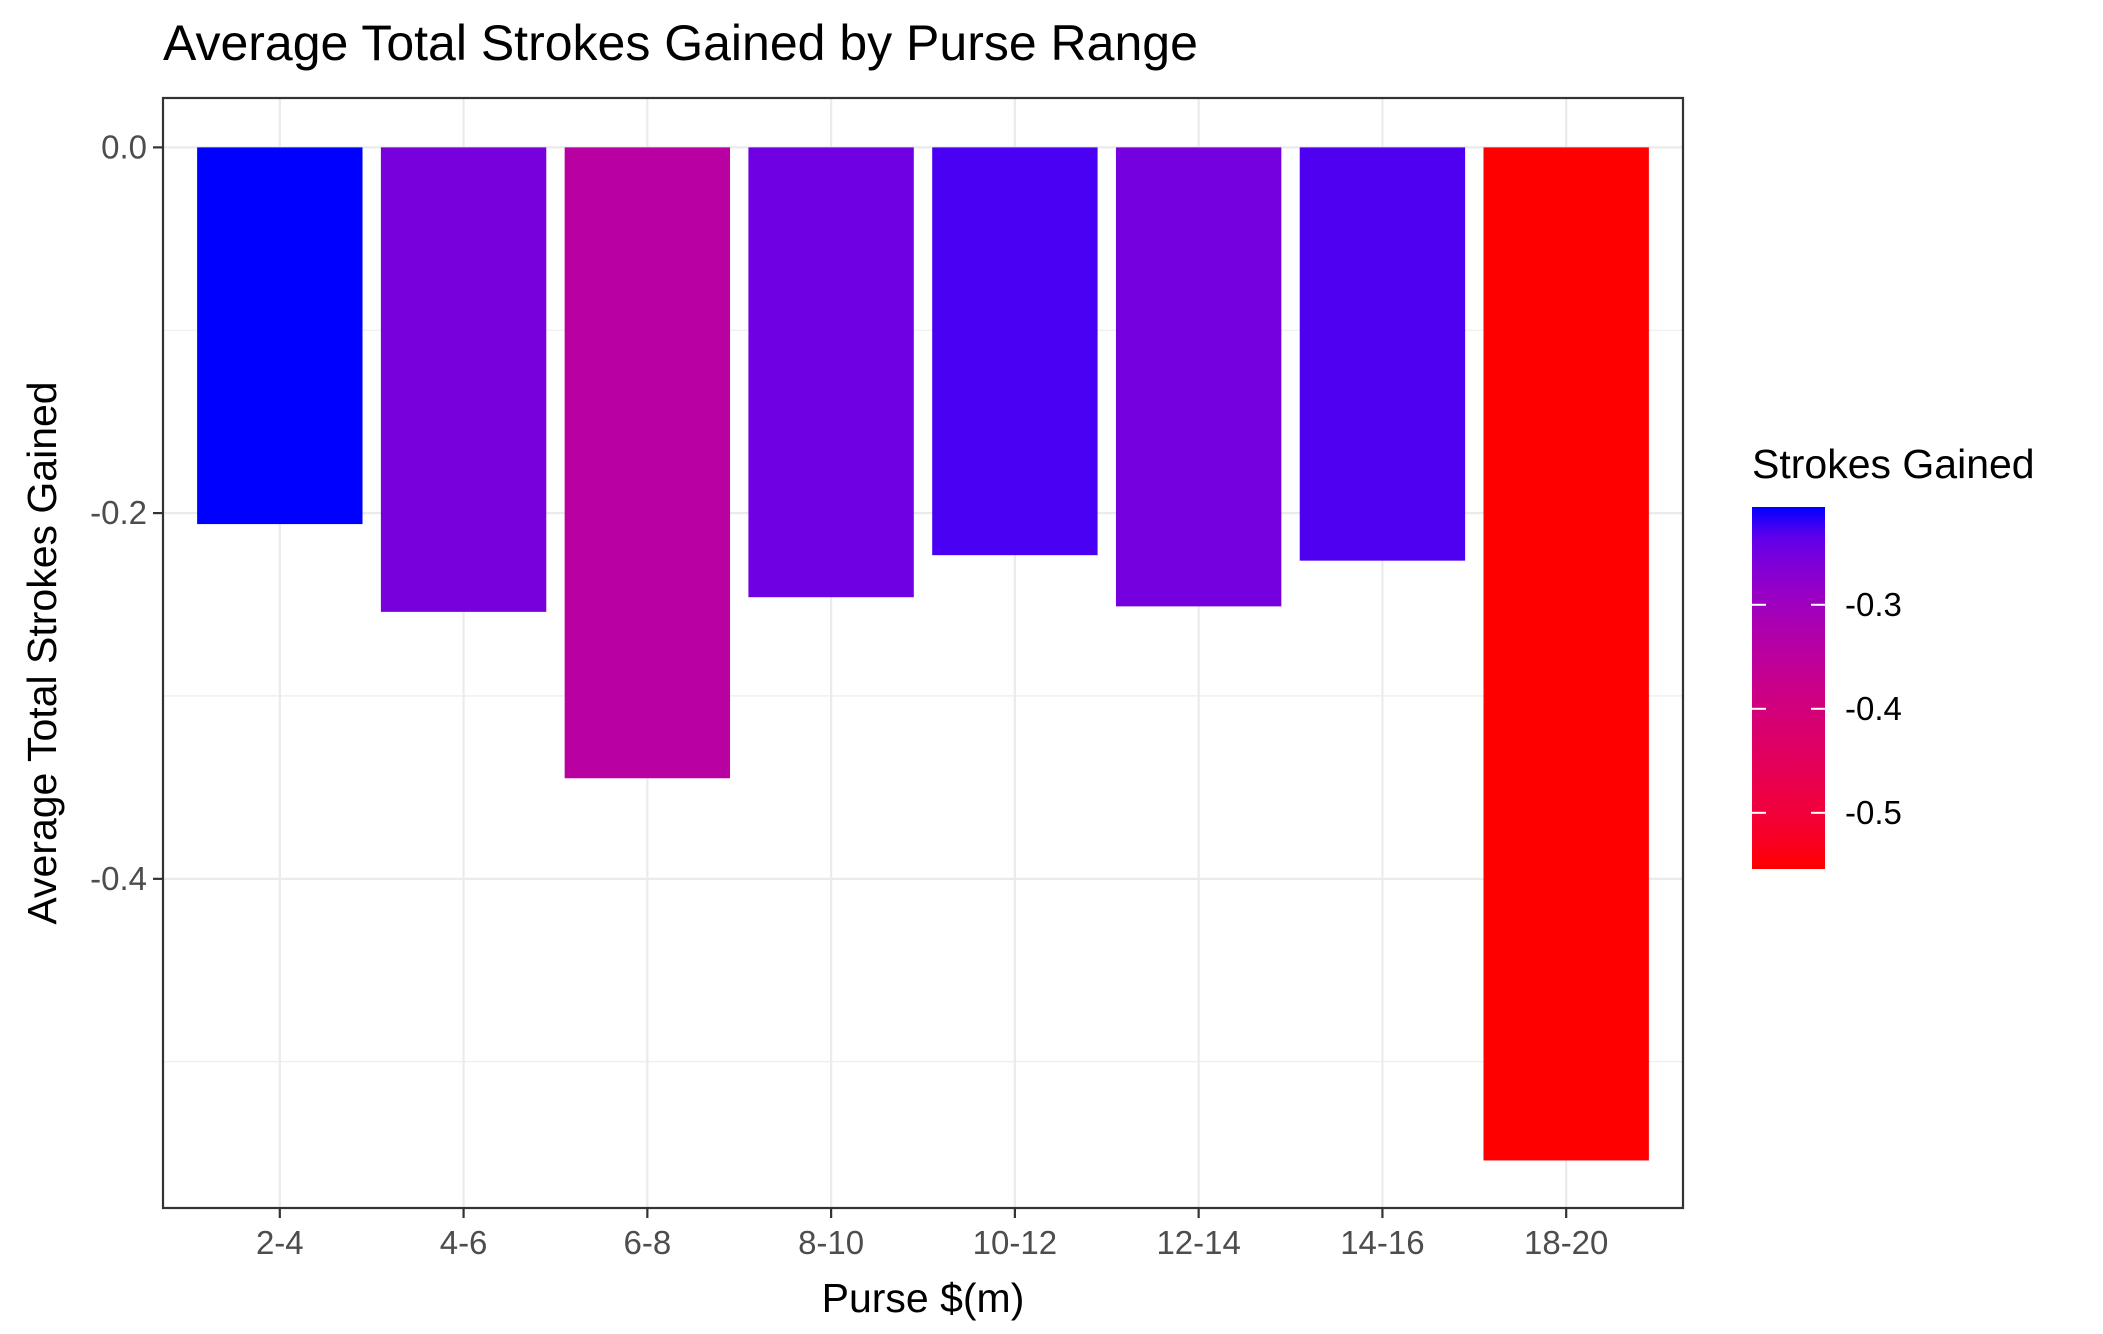 The height and width of the screenshot is (1334, 2103). I want to click on x-tick-label: 18-20, so click(1566, 1242).